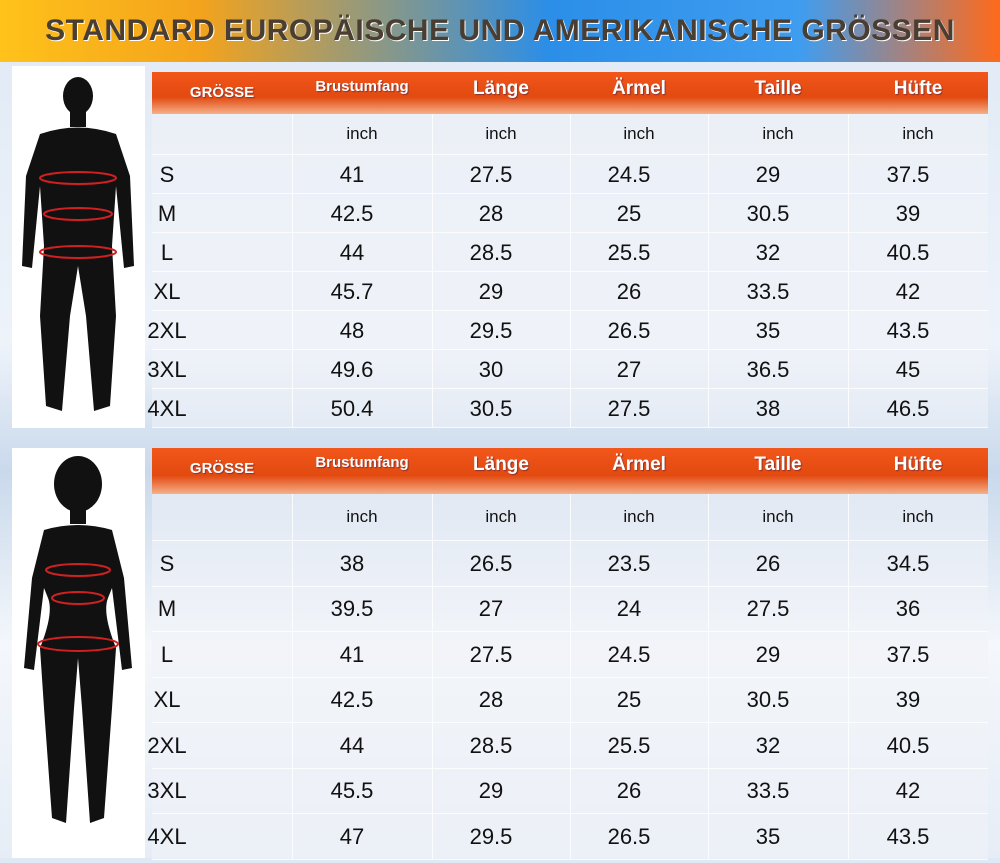 The height and width of the screenshot is (863, 1000). I want to click on measurement: 48, so click(352, 330).